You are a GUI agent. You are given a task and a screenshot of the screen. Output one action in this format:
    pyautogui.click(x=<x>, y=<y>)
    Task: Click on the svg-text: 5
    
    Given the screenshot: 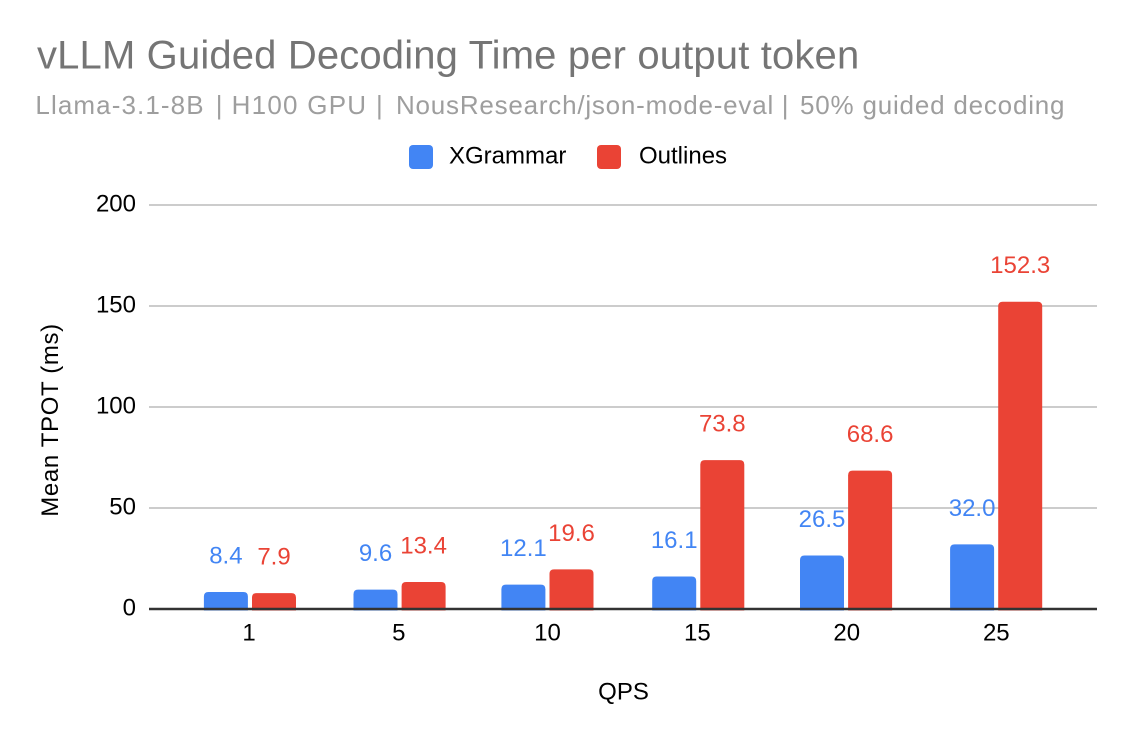 What is the action you would take?
    pyautogui.click(x=398, y=632)
    